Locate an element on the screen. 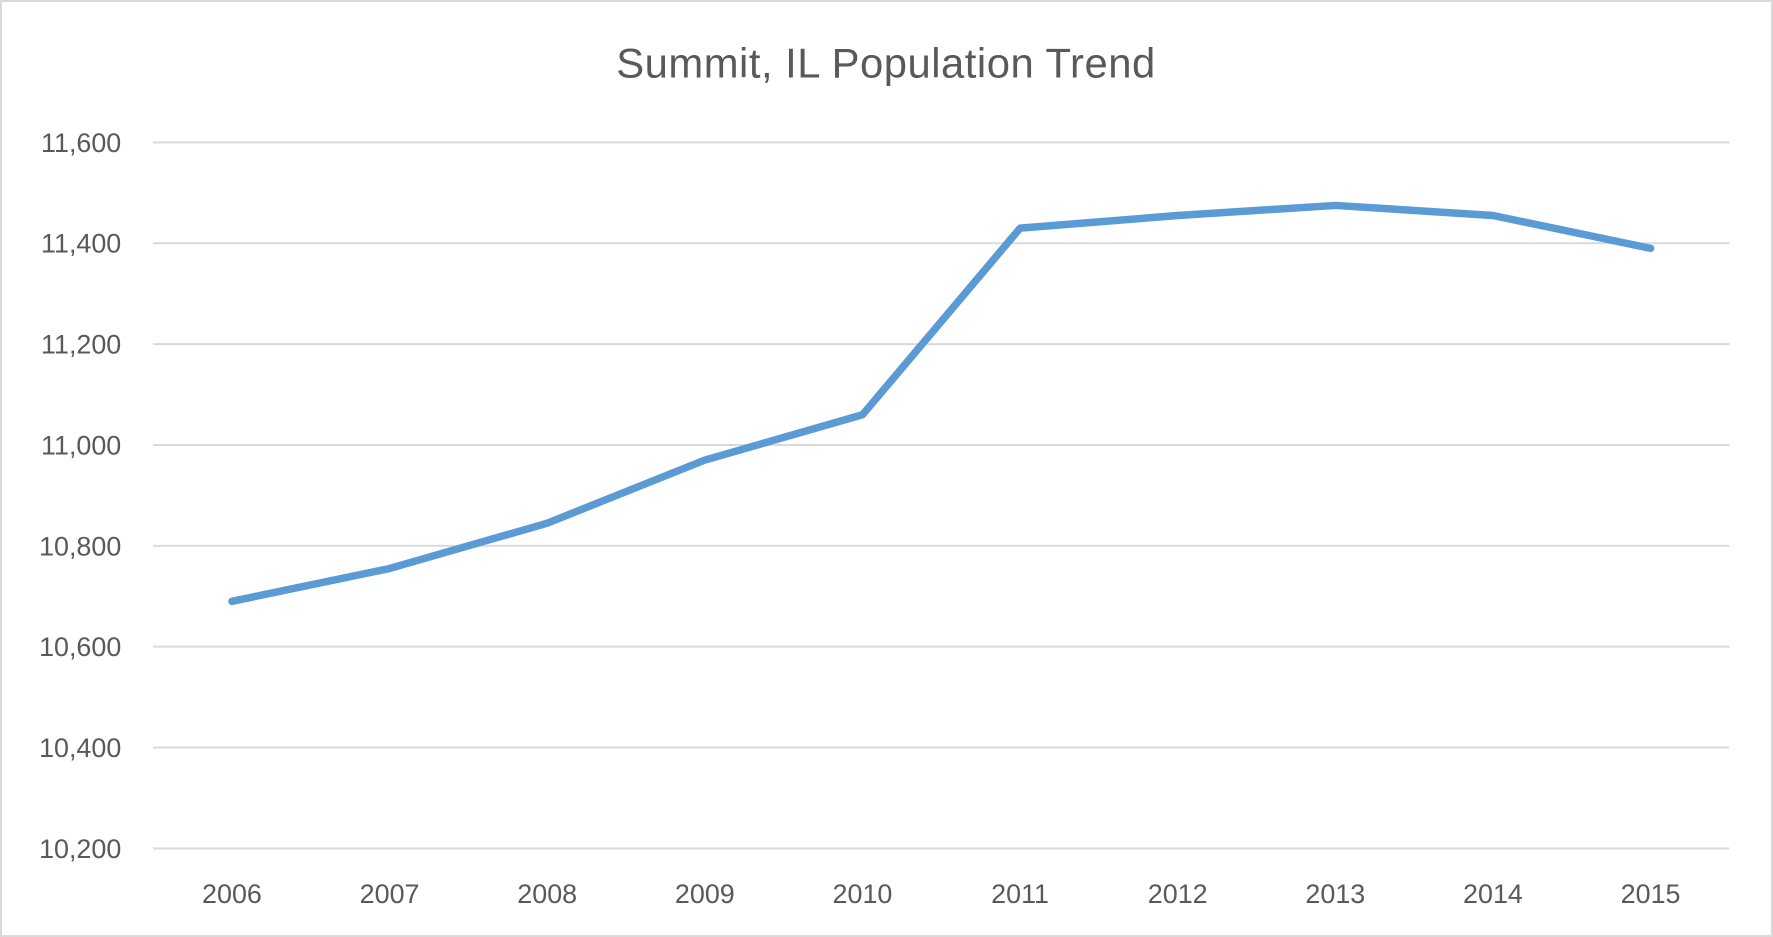 The width and height of the screenshot is (1773, 937). y-tick-label: 11,000 is located at coordinates (81, 445).